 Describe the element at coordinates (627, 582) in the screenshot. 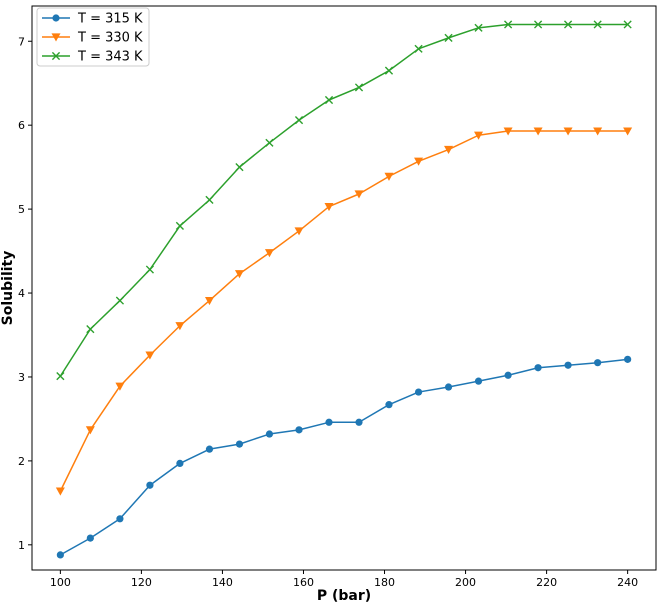

I see `x-tick-label: 240` at that location.